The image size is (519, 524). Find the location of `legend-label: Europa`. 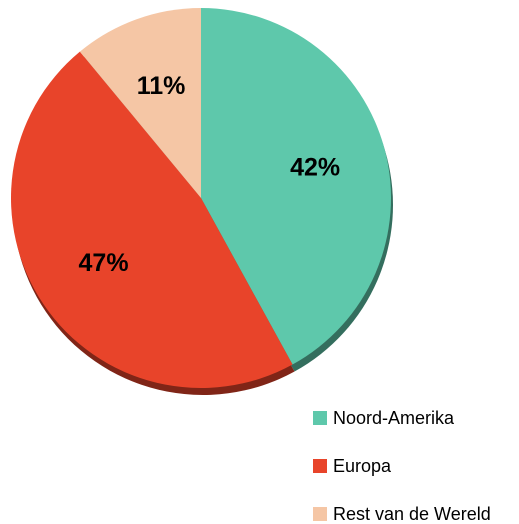

legend-label: Europa is located at coordinates (362, 466).